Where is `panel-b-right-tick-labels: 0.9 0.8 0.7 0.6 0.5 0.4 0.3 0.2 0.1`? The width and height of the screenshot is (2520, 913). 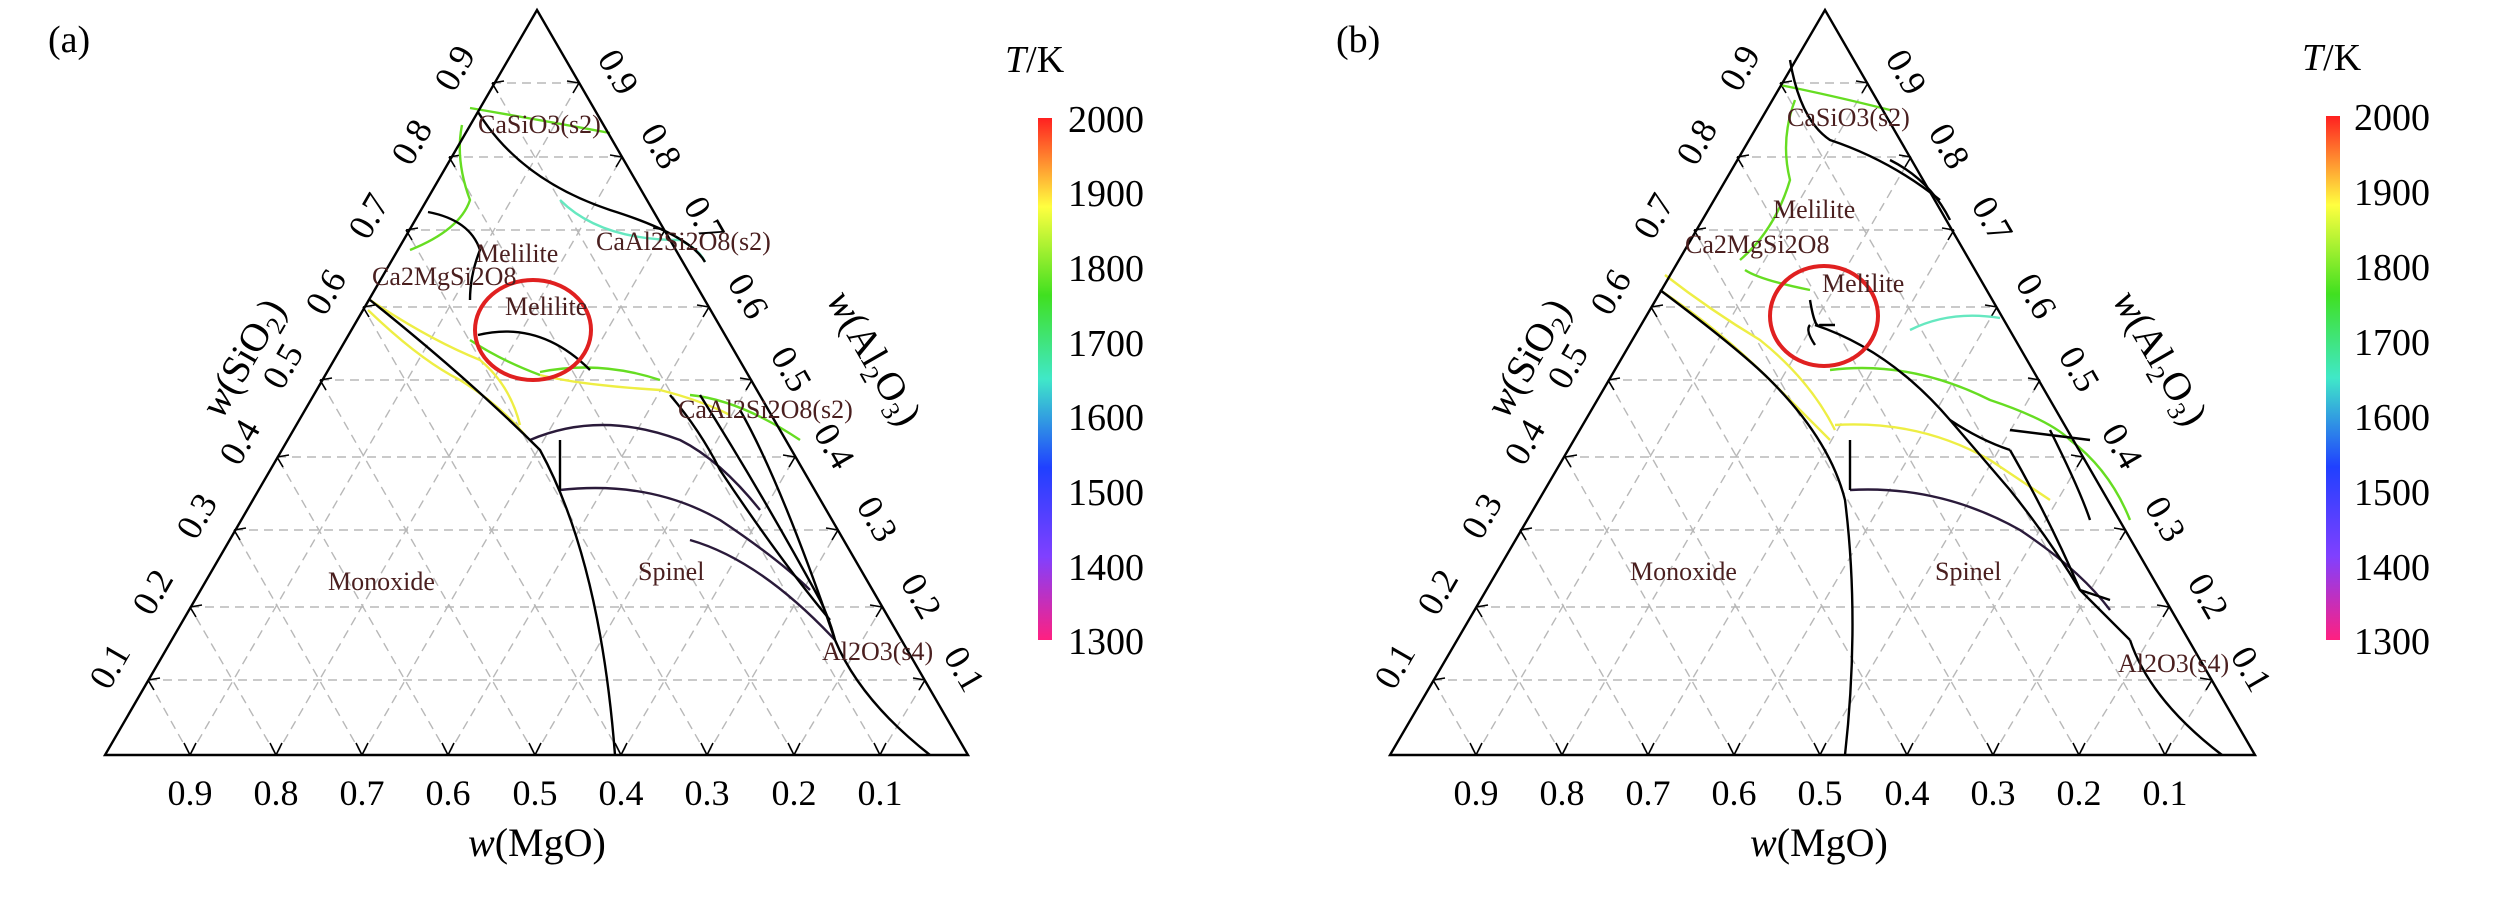 panel-b-right-tick-labels: 0.9 0.8 0.7 0.6 0.5 0.4 0.3 0.2 0.1 is located at coordinates (2079, 371).